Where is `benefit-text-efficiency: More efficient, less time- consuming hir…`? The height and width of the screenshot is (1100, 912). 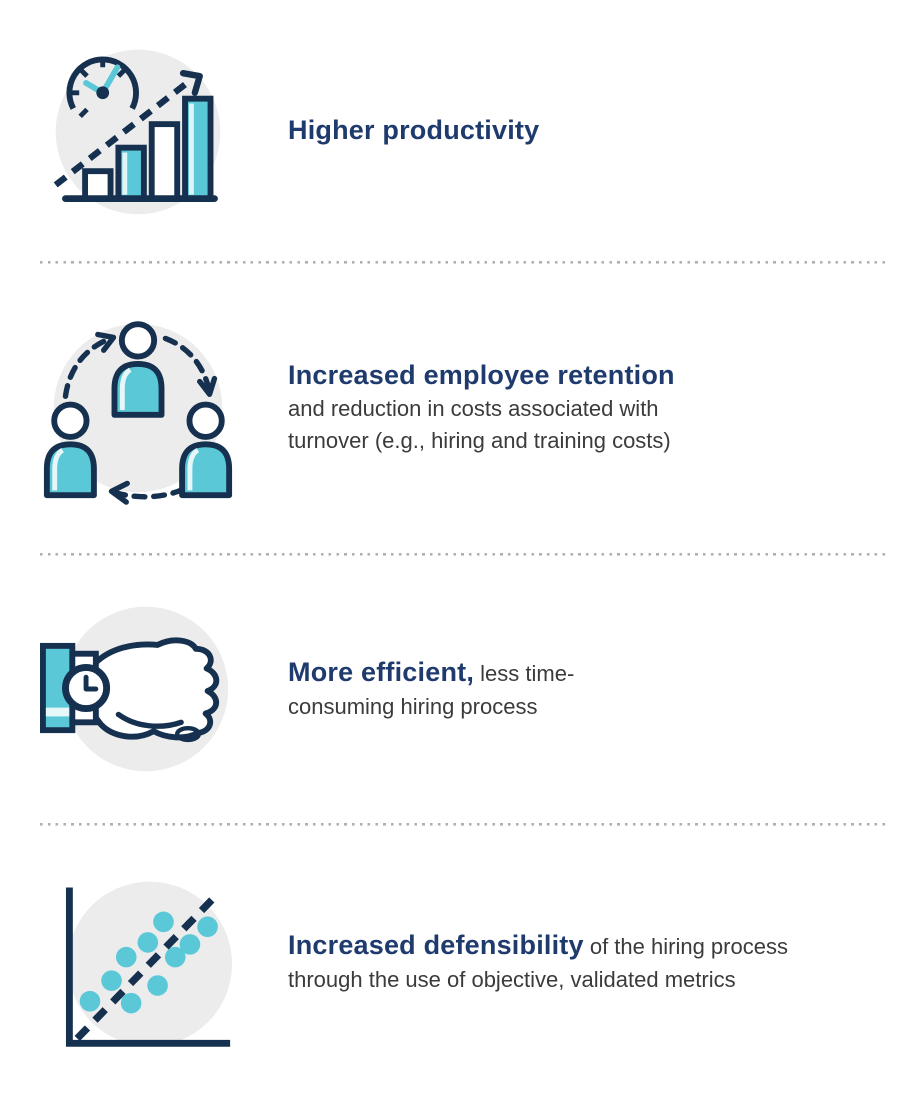
benefit-text-efficiency: More efficient, less time- consuming hir… is located at coordinates (431, 689).